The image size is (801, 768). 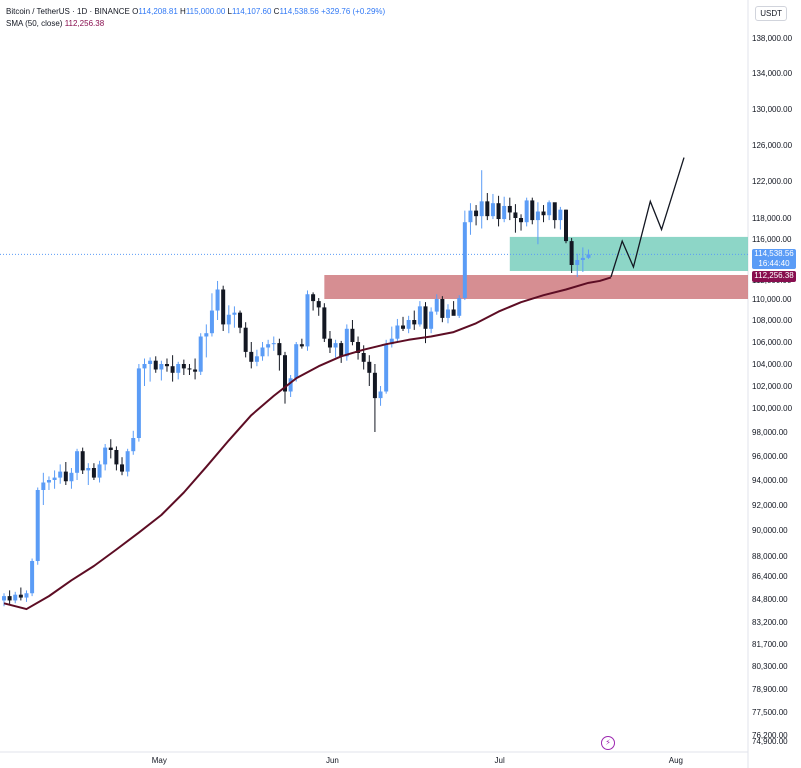 I want to click on current-price-badge: 114,538.56 16:44:40, so click(x=774, y=259).